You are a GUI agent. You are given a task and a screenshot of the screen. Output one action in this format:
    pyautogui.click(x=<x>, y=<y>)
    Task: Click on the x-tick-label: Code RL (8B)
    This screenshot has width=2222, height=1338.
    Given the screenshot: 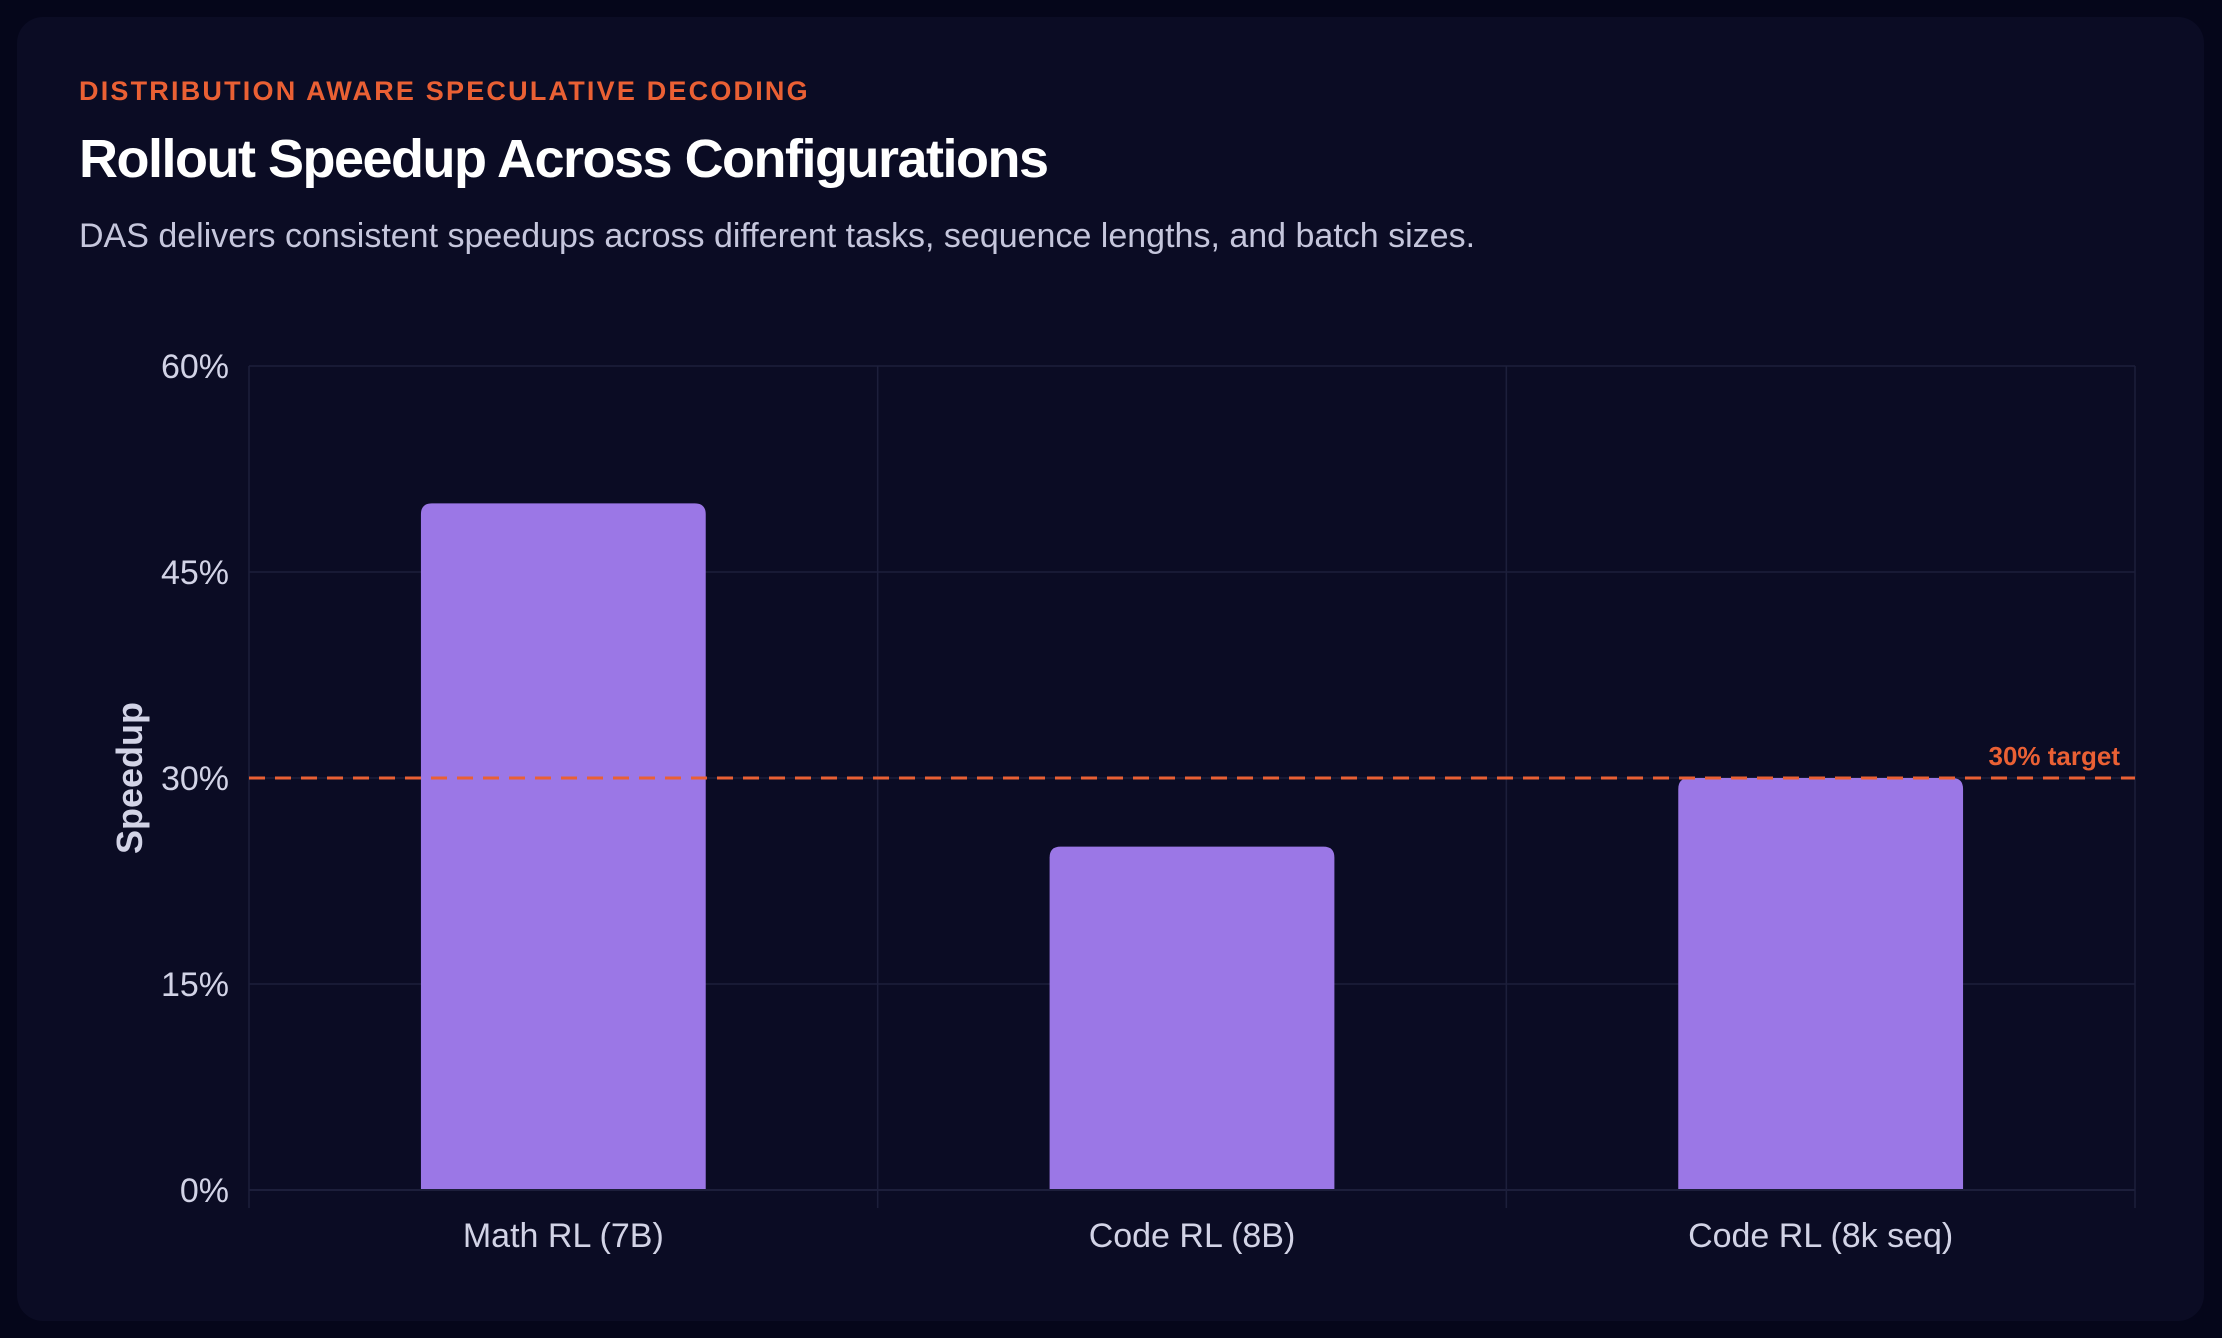 What is the action you would take?
    pyautogui.click(x=1192, y=1236)
    